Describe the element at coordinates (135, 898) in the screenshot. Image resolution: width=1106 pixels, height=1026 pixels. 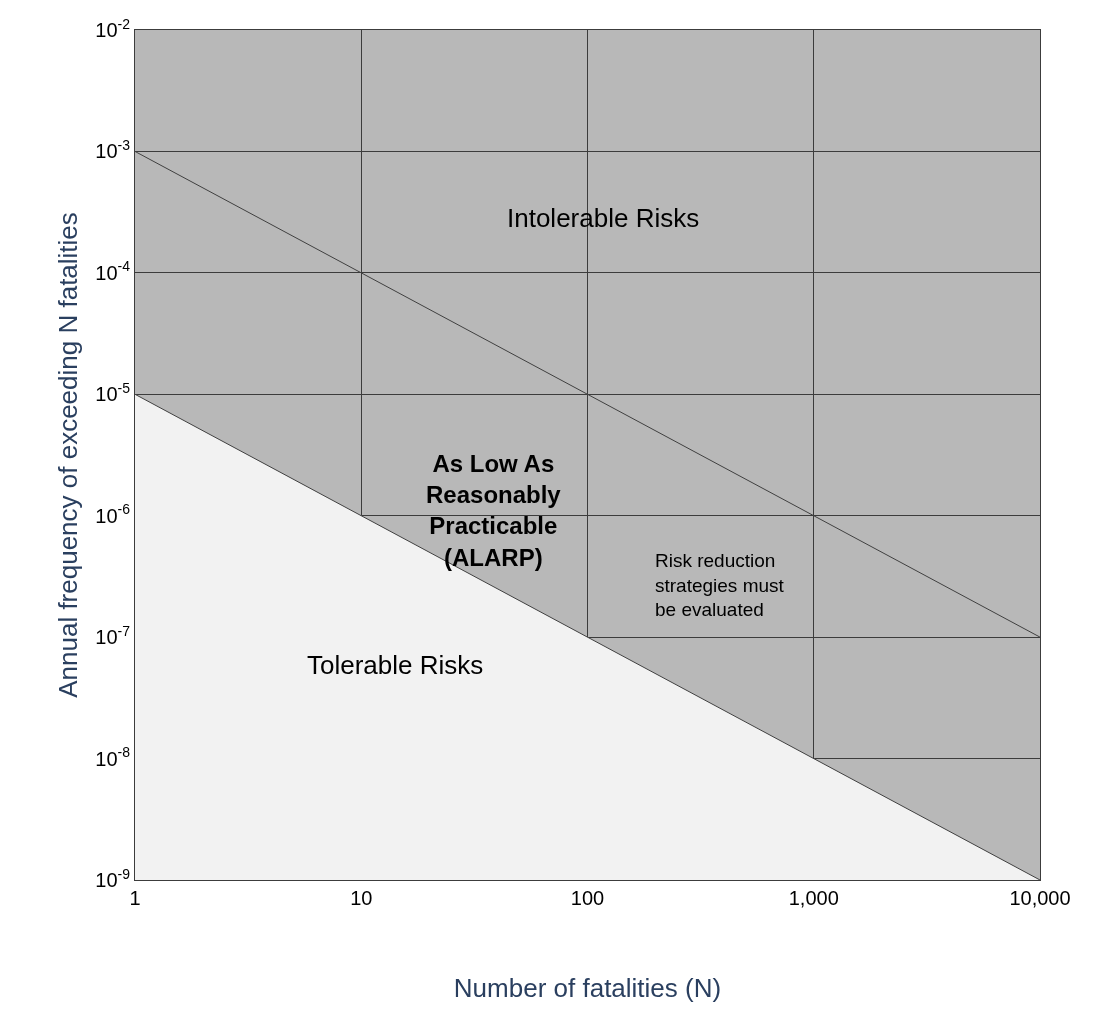
I see `x-tick-label: 1` at that location.